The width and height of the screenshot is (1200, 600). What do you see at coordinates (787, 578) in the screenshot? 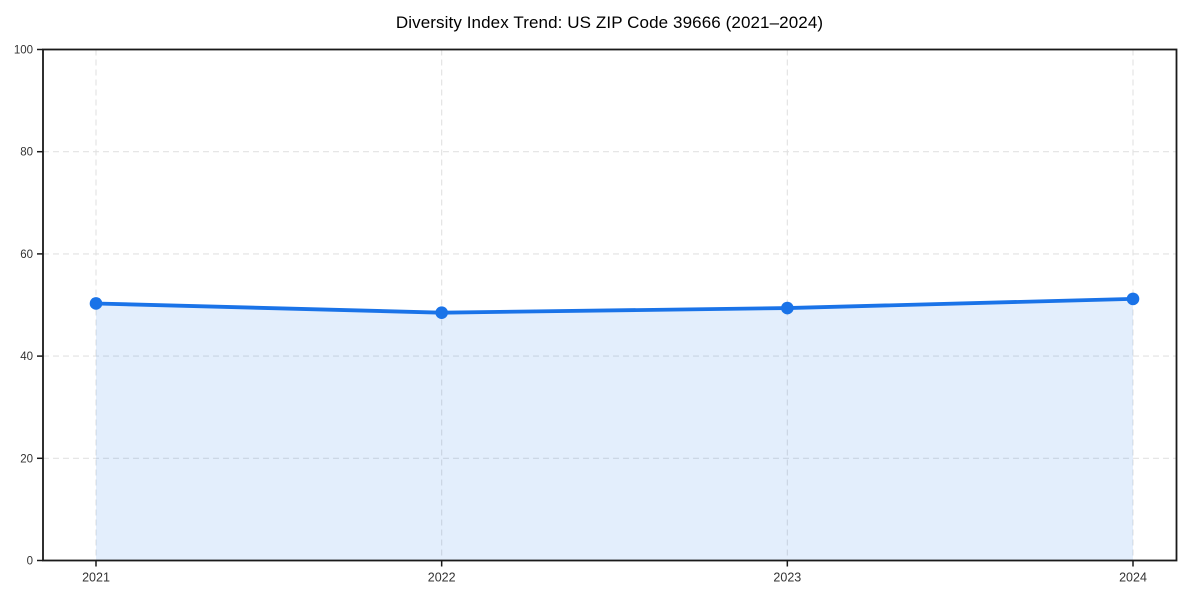
I see `x-tick-label: 2023` at bounding box center [787, 578].